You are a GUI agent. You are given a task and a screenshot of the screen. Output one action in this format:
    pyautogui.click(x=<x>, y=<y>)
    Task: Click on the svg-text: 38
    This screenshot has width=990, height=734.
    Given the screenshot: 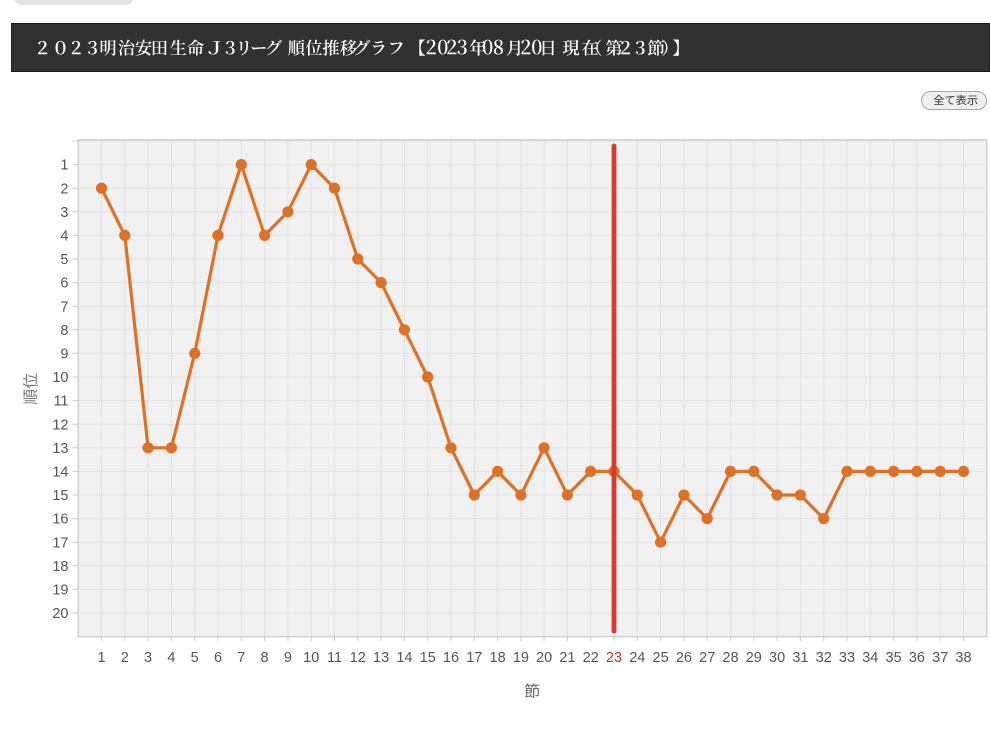 What is the action you would take?
    pyautogui.click(x=963, y=658)
    